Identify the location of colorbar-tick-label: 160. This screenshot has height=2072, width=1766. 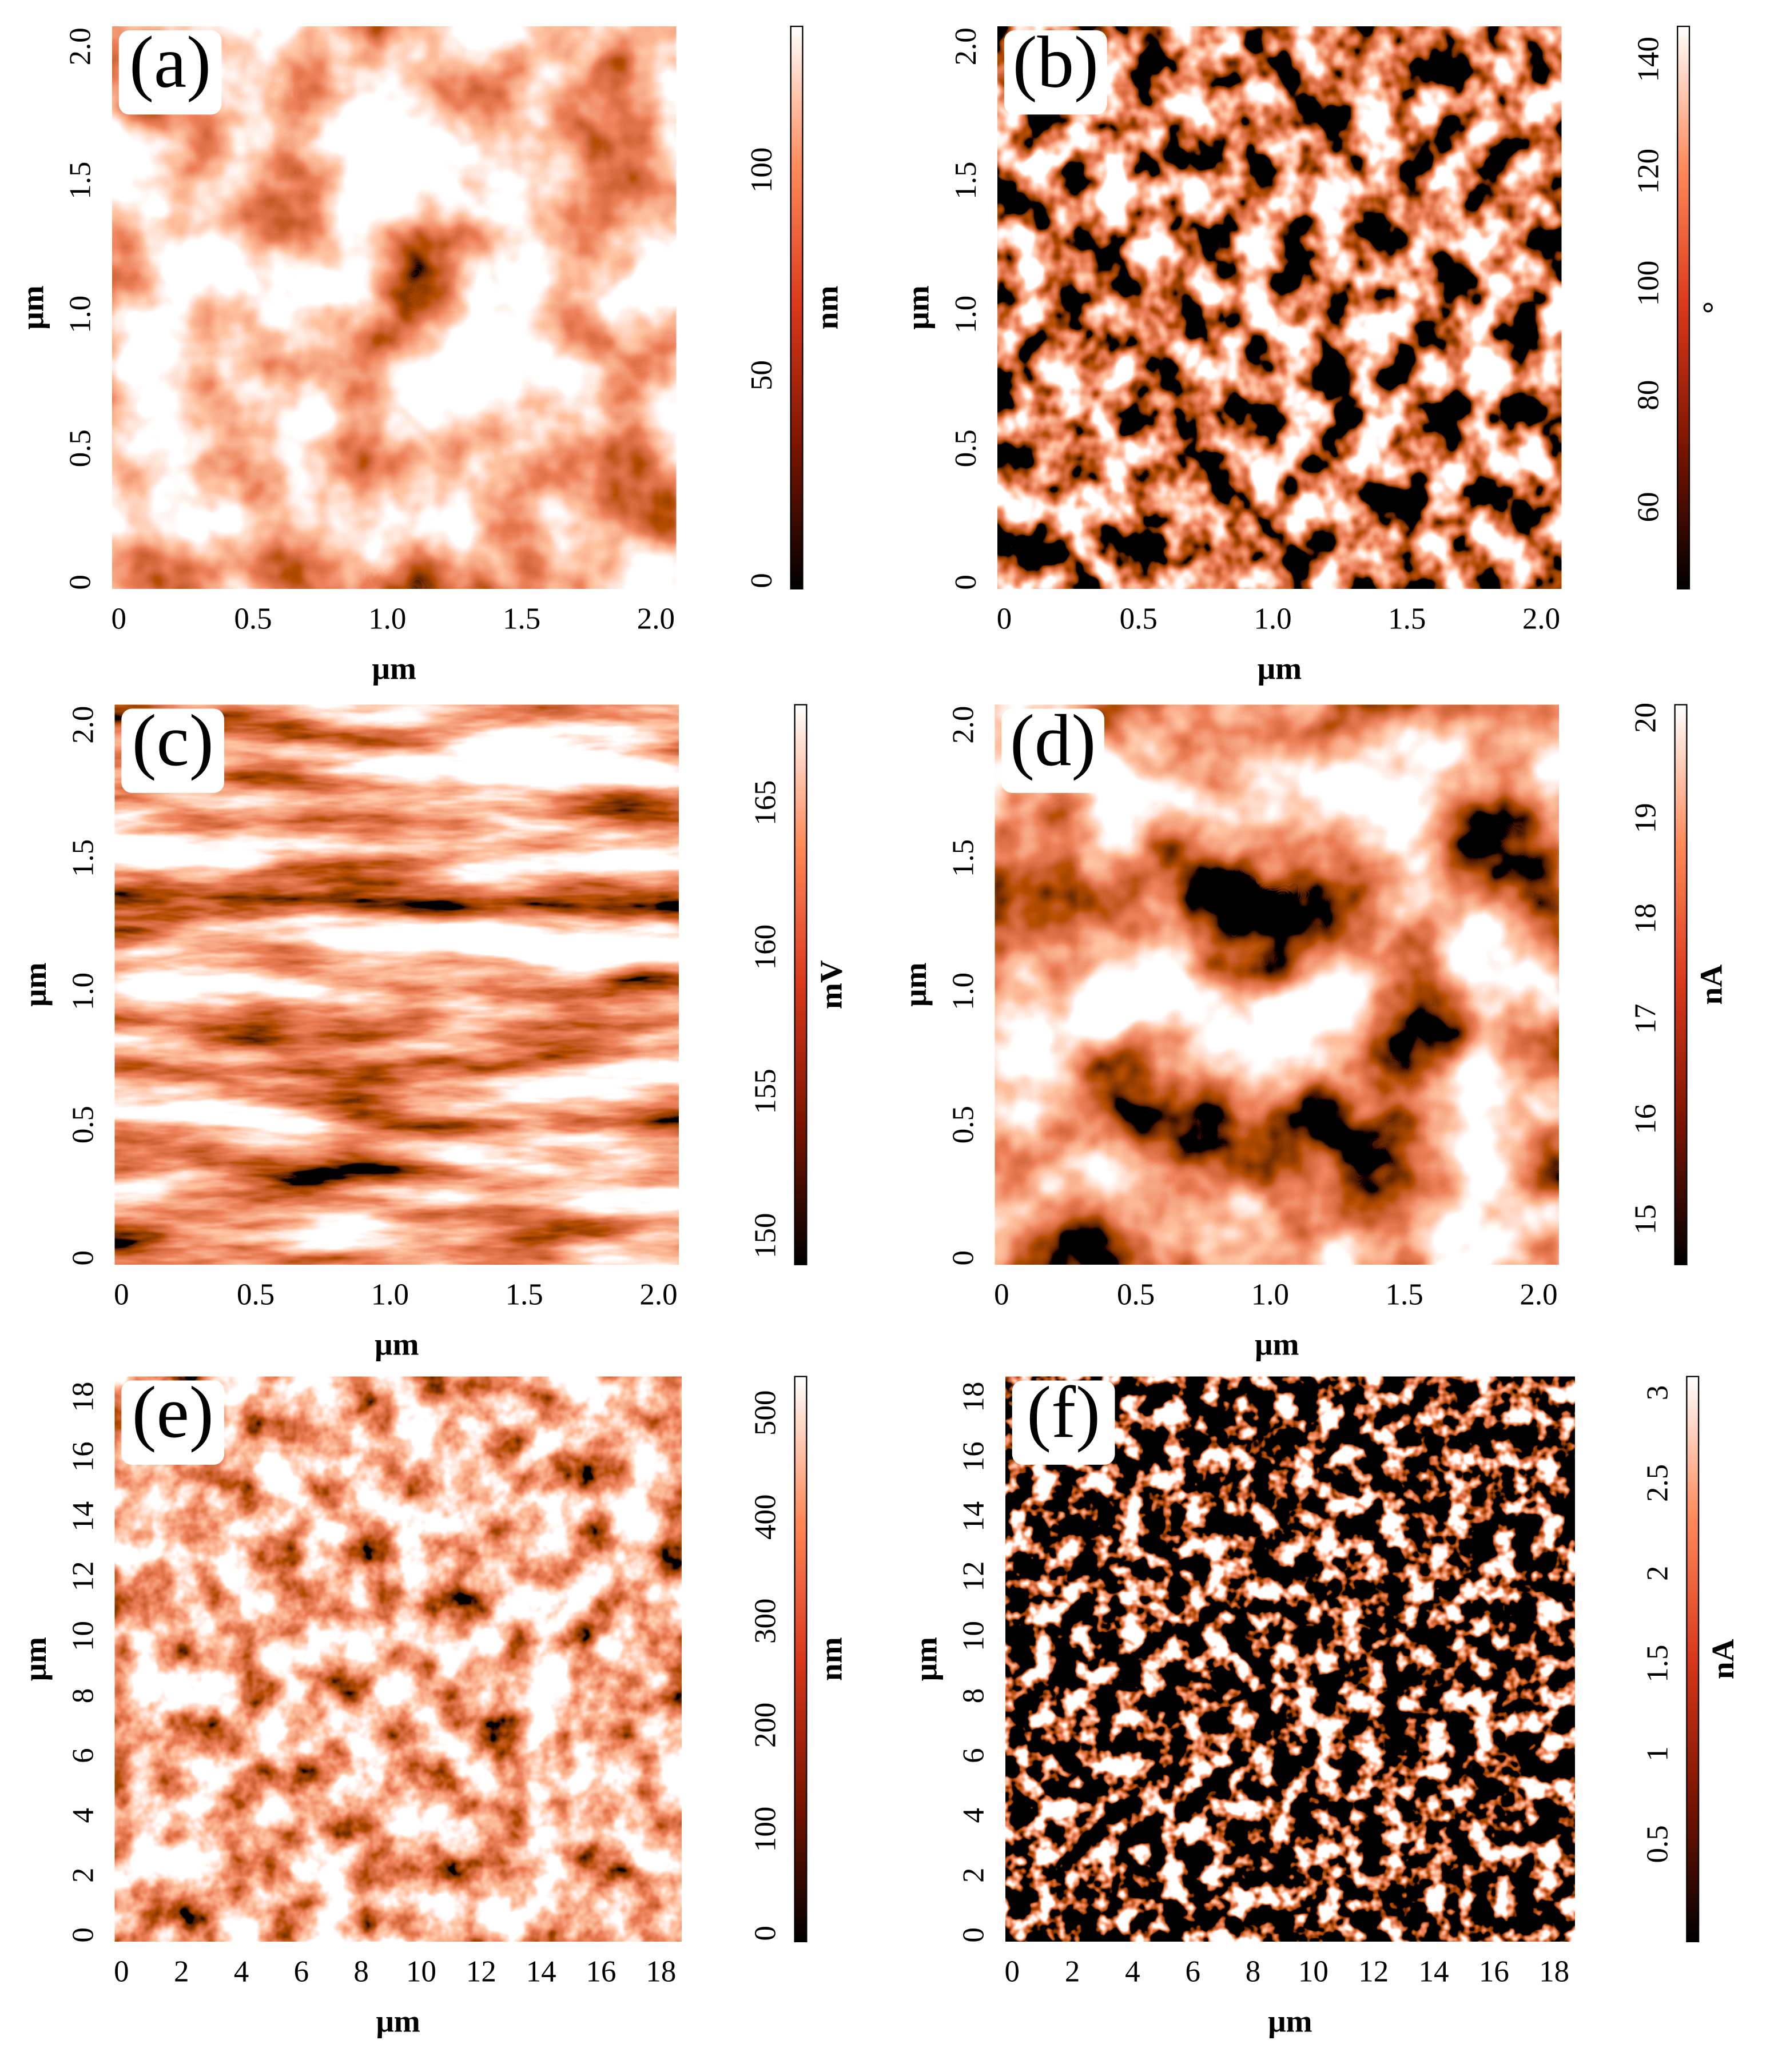
(765, 948).